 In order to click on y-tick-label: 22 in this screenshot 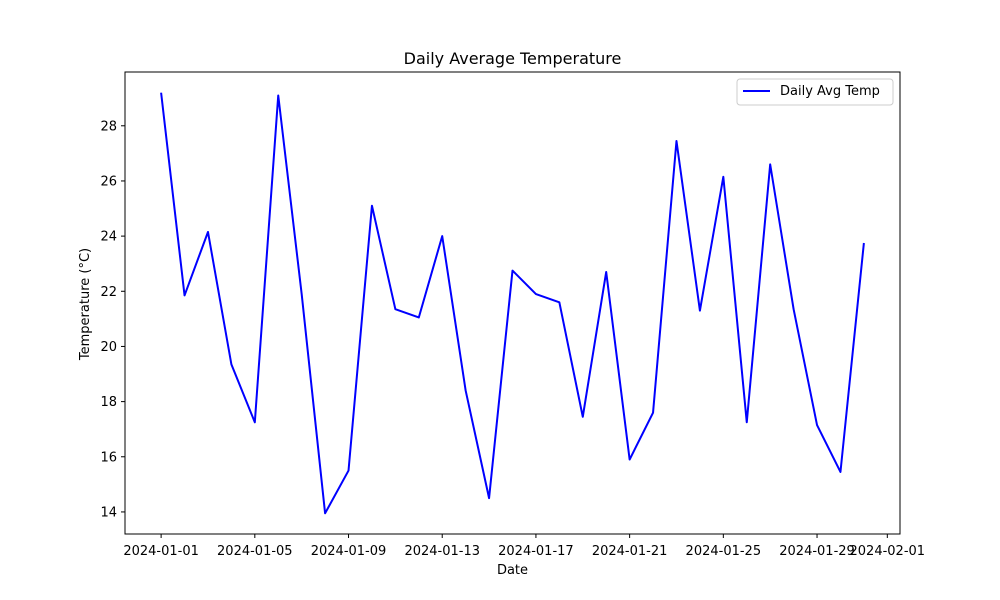, I will do `click(108, 292)`.